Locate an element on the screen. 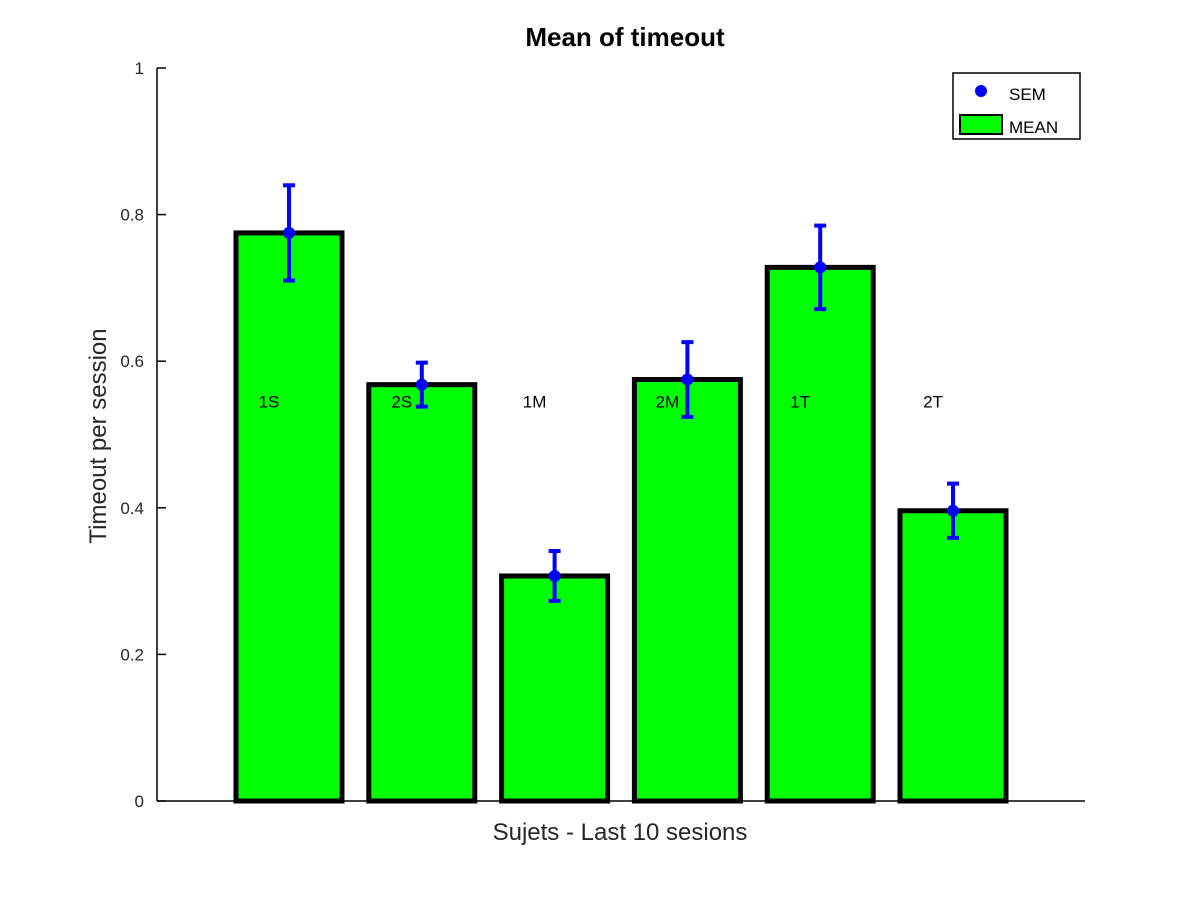  mean-point-1S is located at coordinates (289, 232).